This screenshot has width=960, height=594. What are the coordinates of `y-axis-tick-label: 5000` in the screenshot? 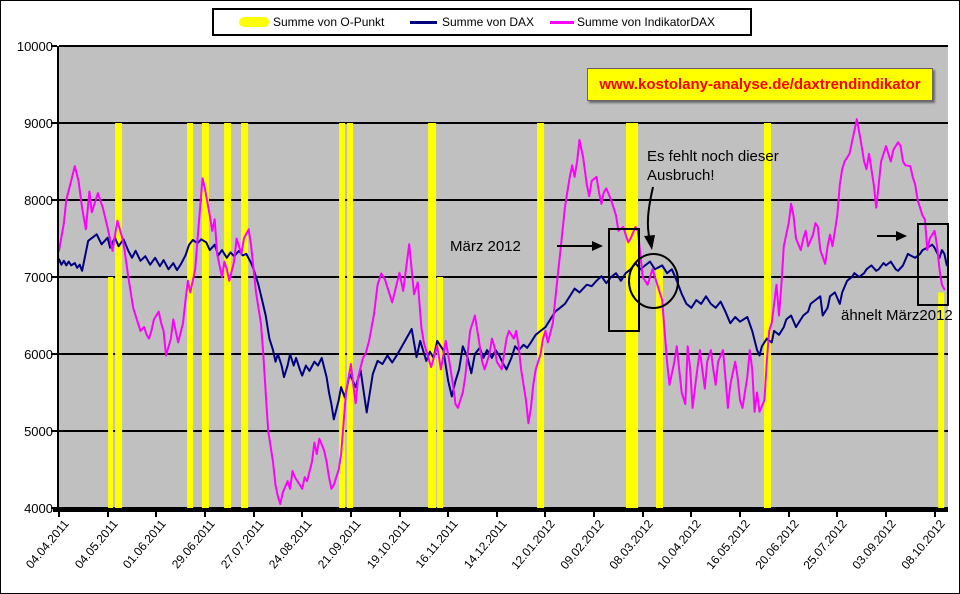 It's located at (38, 431).